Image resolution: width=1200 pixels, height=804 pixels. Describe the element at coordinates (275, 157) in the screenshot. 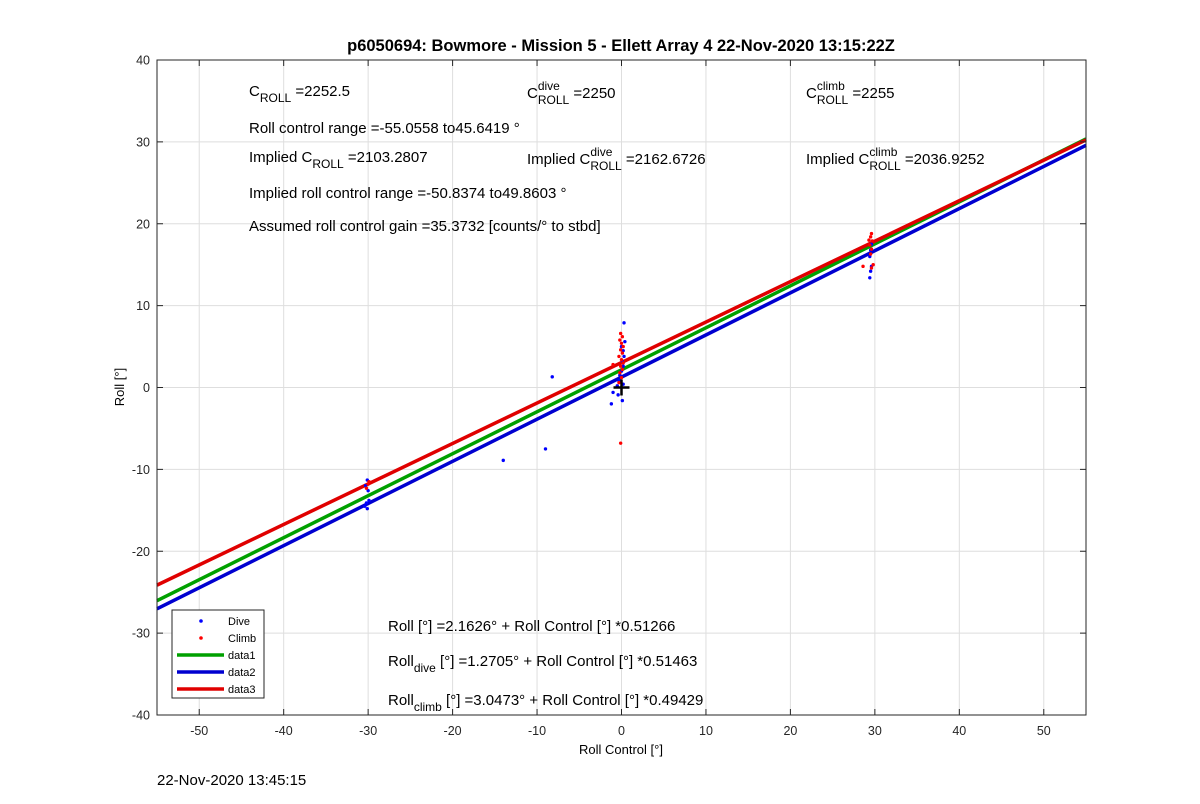

I see `implied-c-roll-annotation-prefix: Implied` at that location.